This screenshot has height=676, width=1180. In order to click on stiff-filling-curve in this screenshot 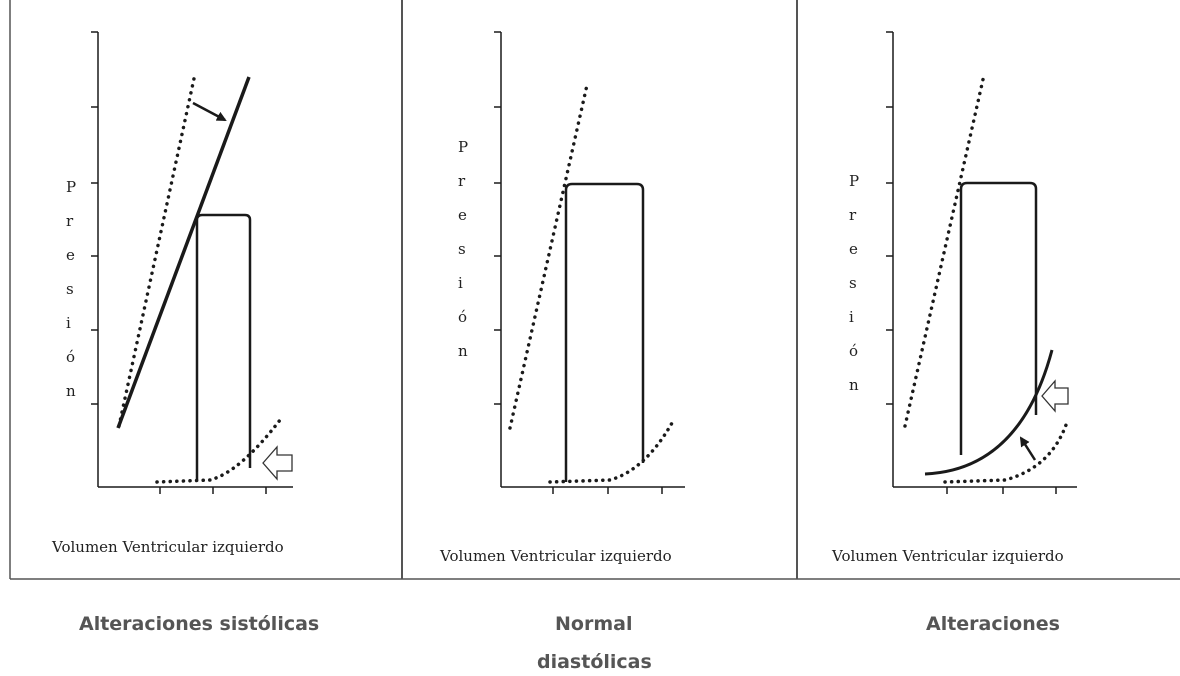, I will do `click(989, 412)`.